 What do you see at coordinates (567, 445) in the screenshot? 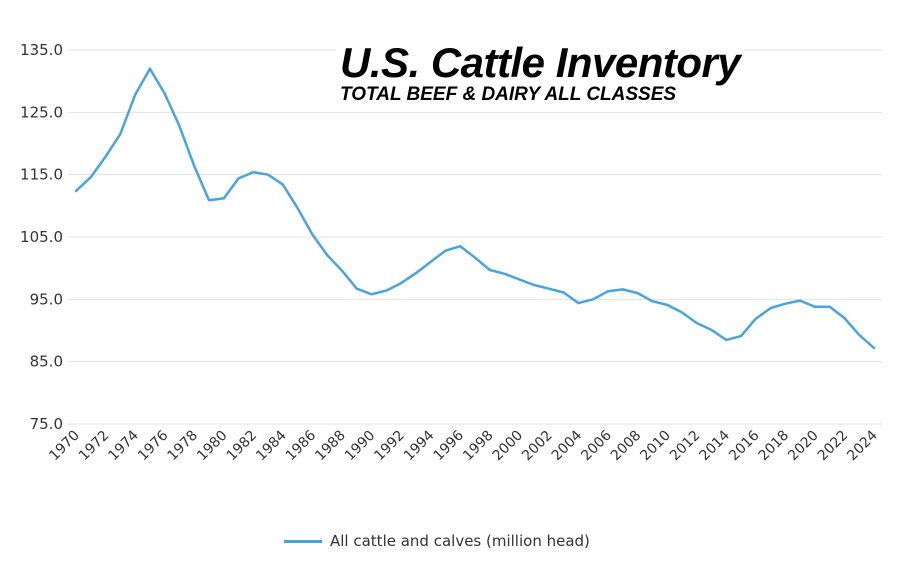
I see `x-tick-label: 2004` at bounding box center [567, 445].